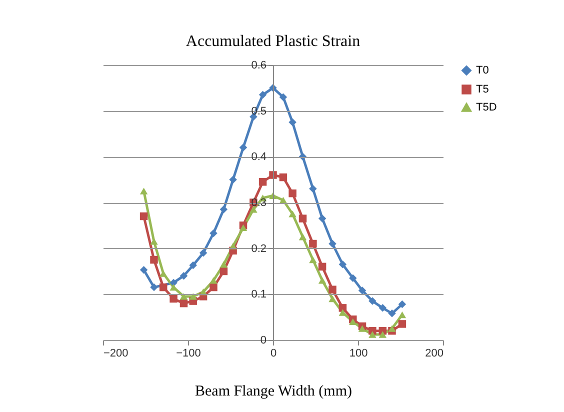 The height and width of the screenshot is (412, 564). I want to click on y-tick-label: 0, so click(263, 340).